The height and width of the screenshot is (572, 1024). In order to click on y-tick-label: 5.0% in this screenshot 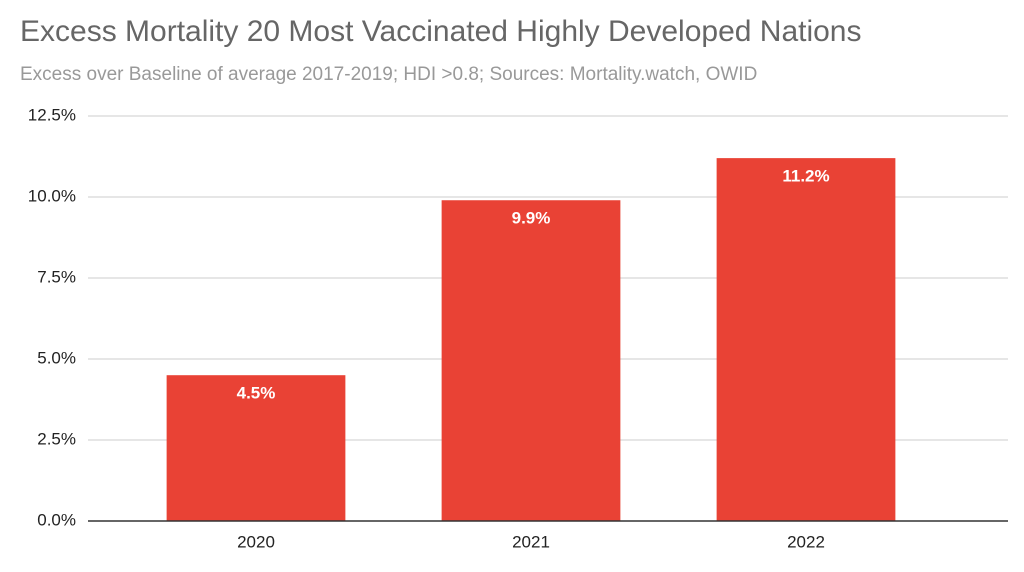, I will do `click(56, 357)`.